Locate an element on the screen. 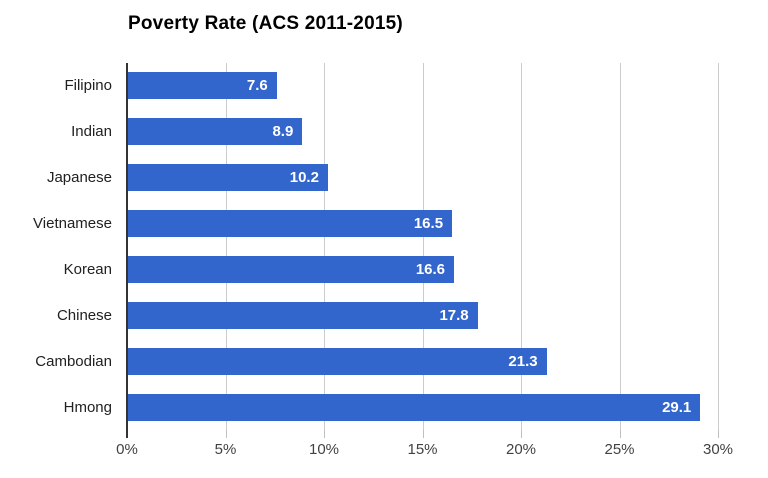 The image size is (768, 478). category-label: Korean is located at coordinates (87, 269).